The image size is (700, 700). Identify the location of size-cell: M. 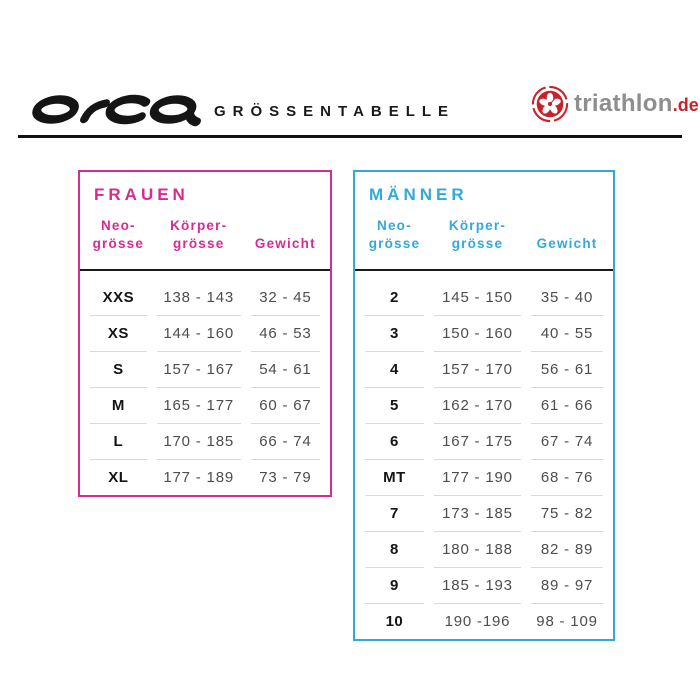
(118, 406).